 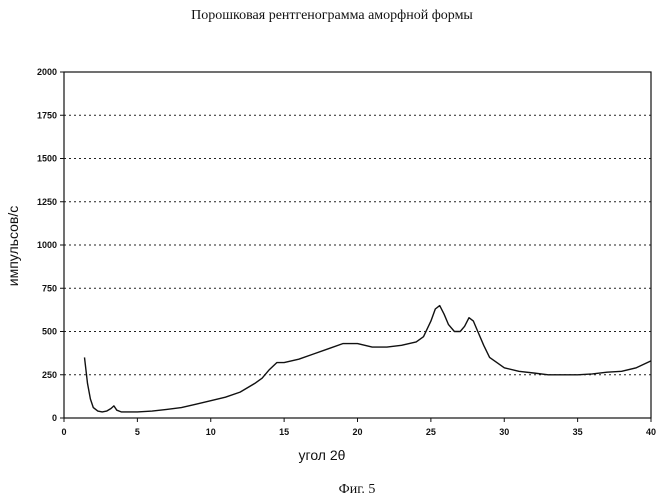 I want to click on y-tick-label: 1500, so click(x=47, y=159).